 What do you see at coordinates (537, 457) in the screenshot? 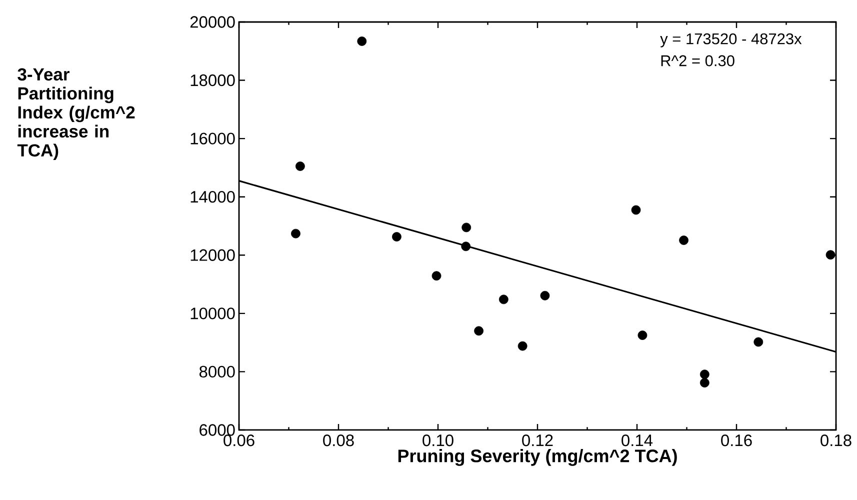
I see `x-axis-title: Pruning Severity (mg/cm^2 TCA)` at bounding box center [537, 457].